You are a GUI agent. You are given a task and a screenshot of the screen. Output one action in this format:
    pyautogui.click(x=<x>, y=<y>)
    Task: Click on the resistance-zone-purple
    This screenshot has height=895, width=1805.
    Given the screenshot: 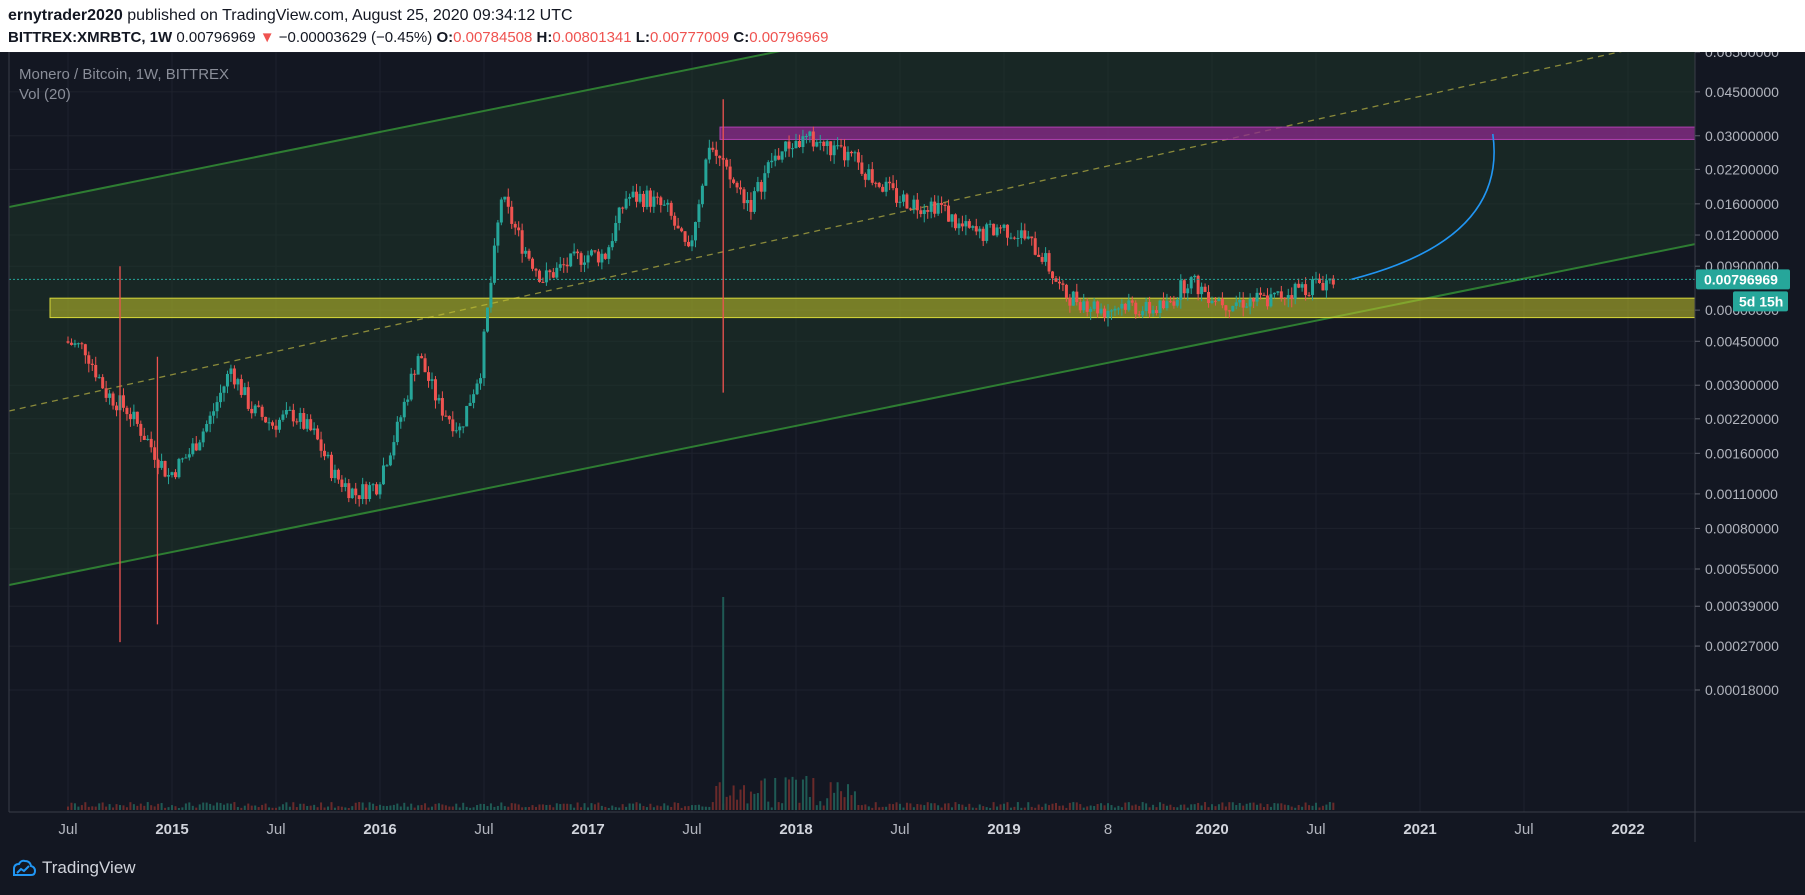 What is the action you would take?
    pyautogui.click(x=1207, y=133)
    